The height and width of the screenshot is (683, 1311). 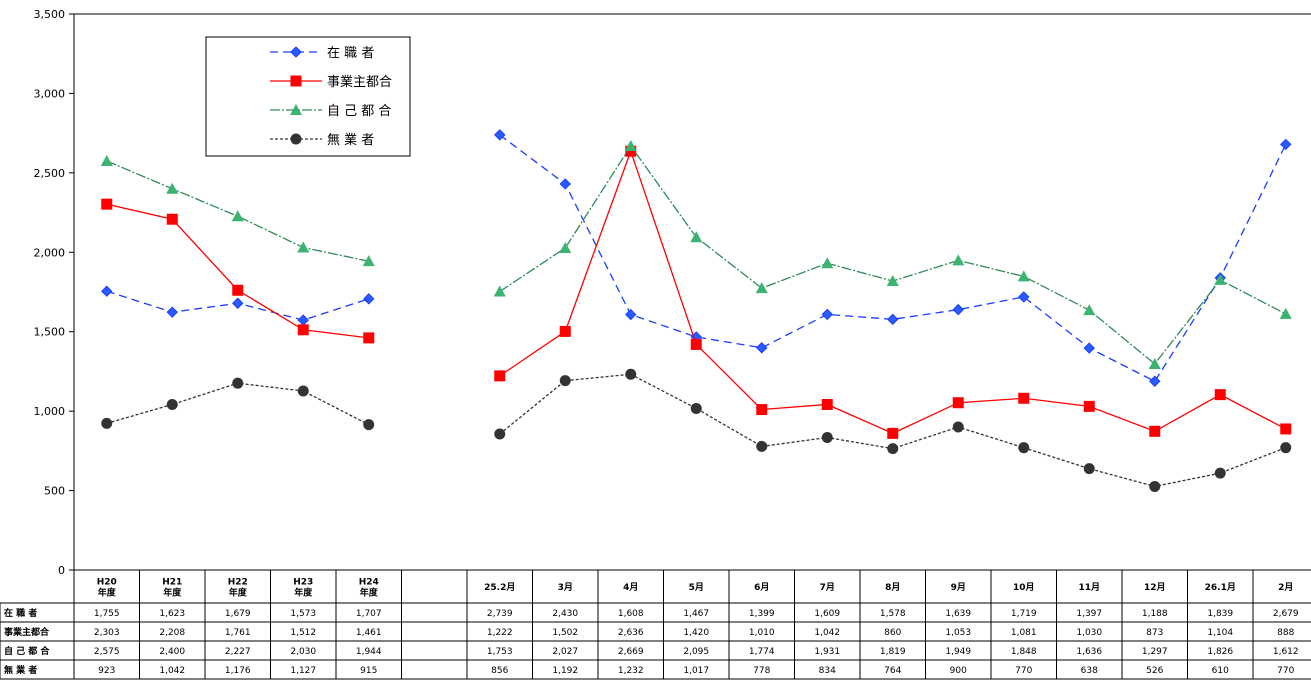 I want to click on legend-entry: 自 己 都 合, so click(x=359, y=111).